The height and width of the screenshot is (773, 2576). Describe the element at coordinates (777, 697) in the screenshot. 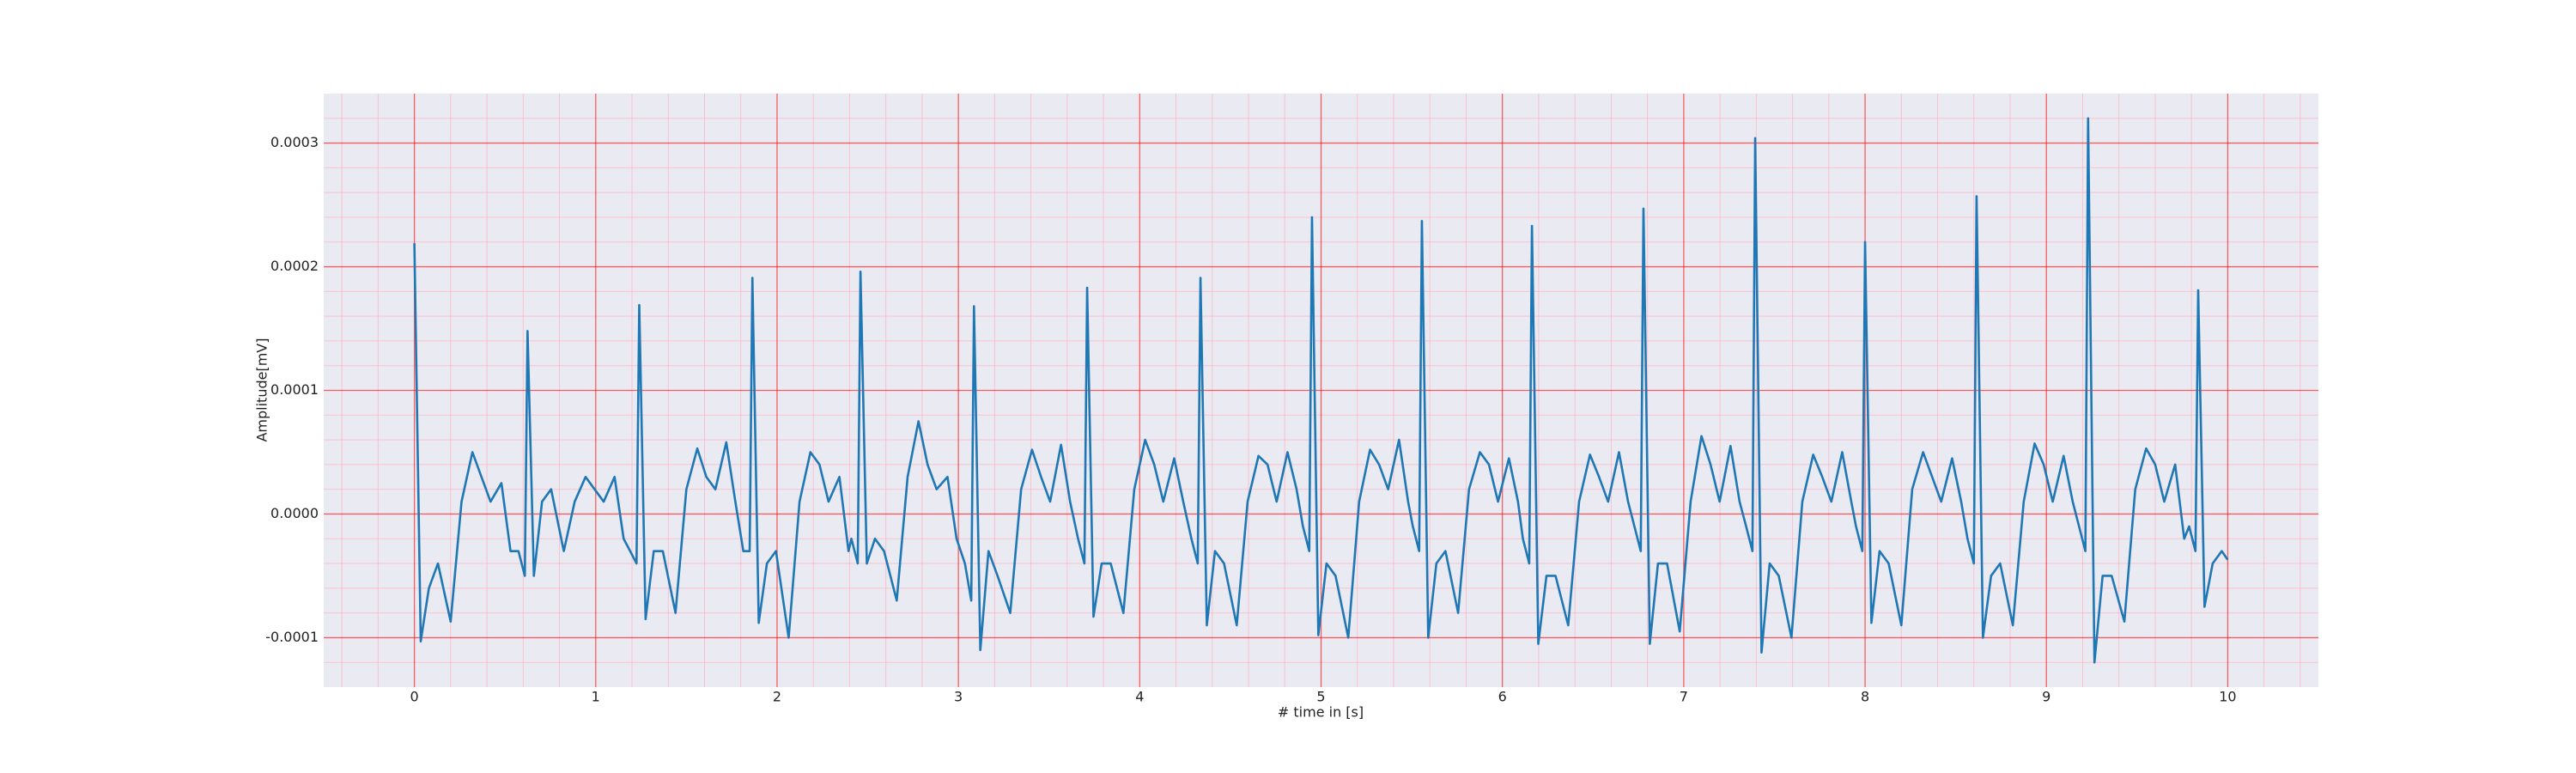

I see `x-tick-label: 2` at that location.